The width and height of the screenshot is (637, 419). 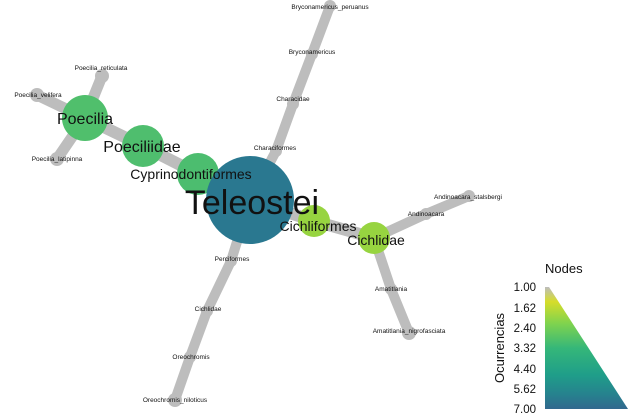 What do you see at coordinates (525, 329) in the screenshot?
I see `legend-tick: 2.40` at bounding box center [525, 329].